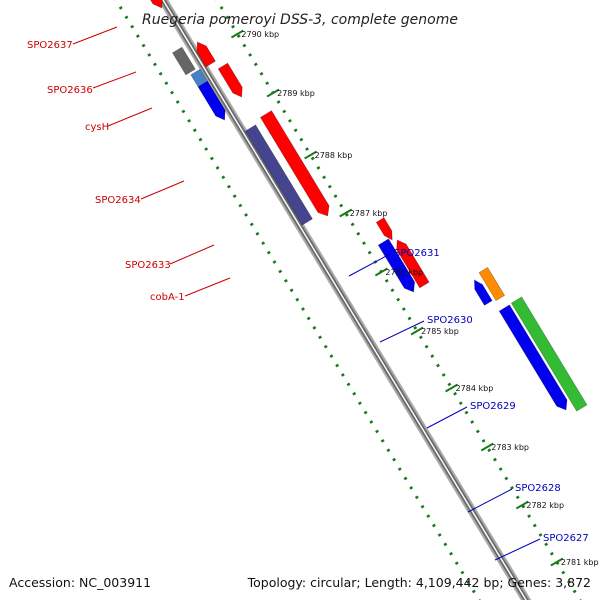 This screenshot has width=600, height=600. I want to click on gene-label-forward: SPO2637, so click(50, 45).